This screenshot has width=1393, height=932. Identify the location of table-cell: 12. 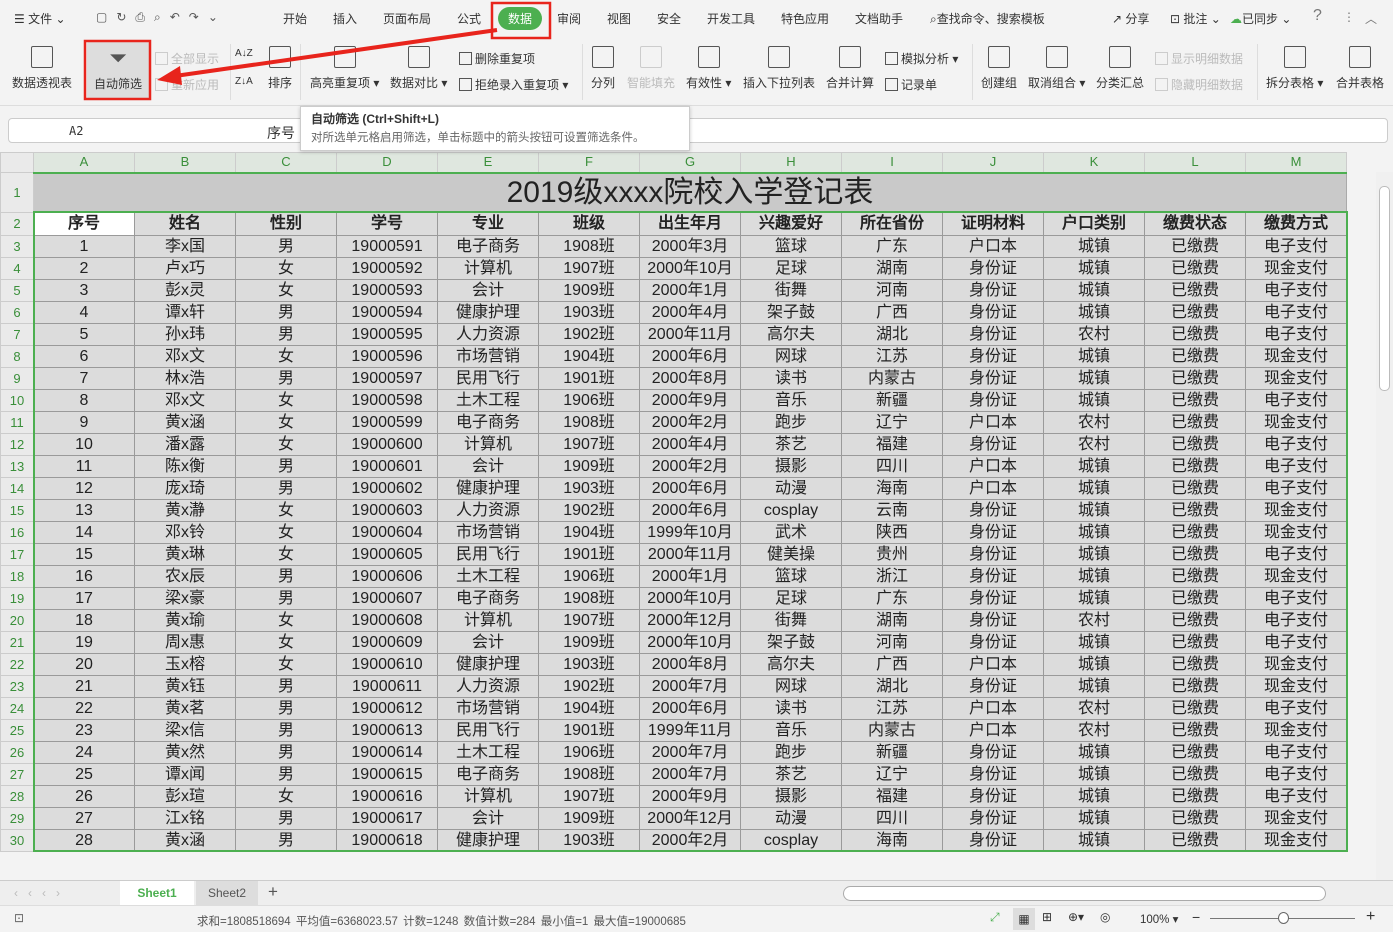
(84, 488).